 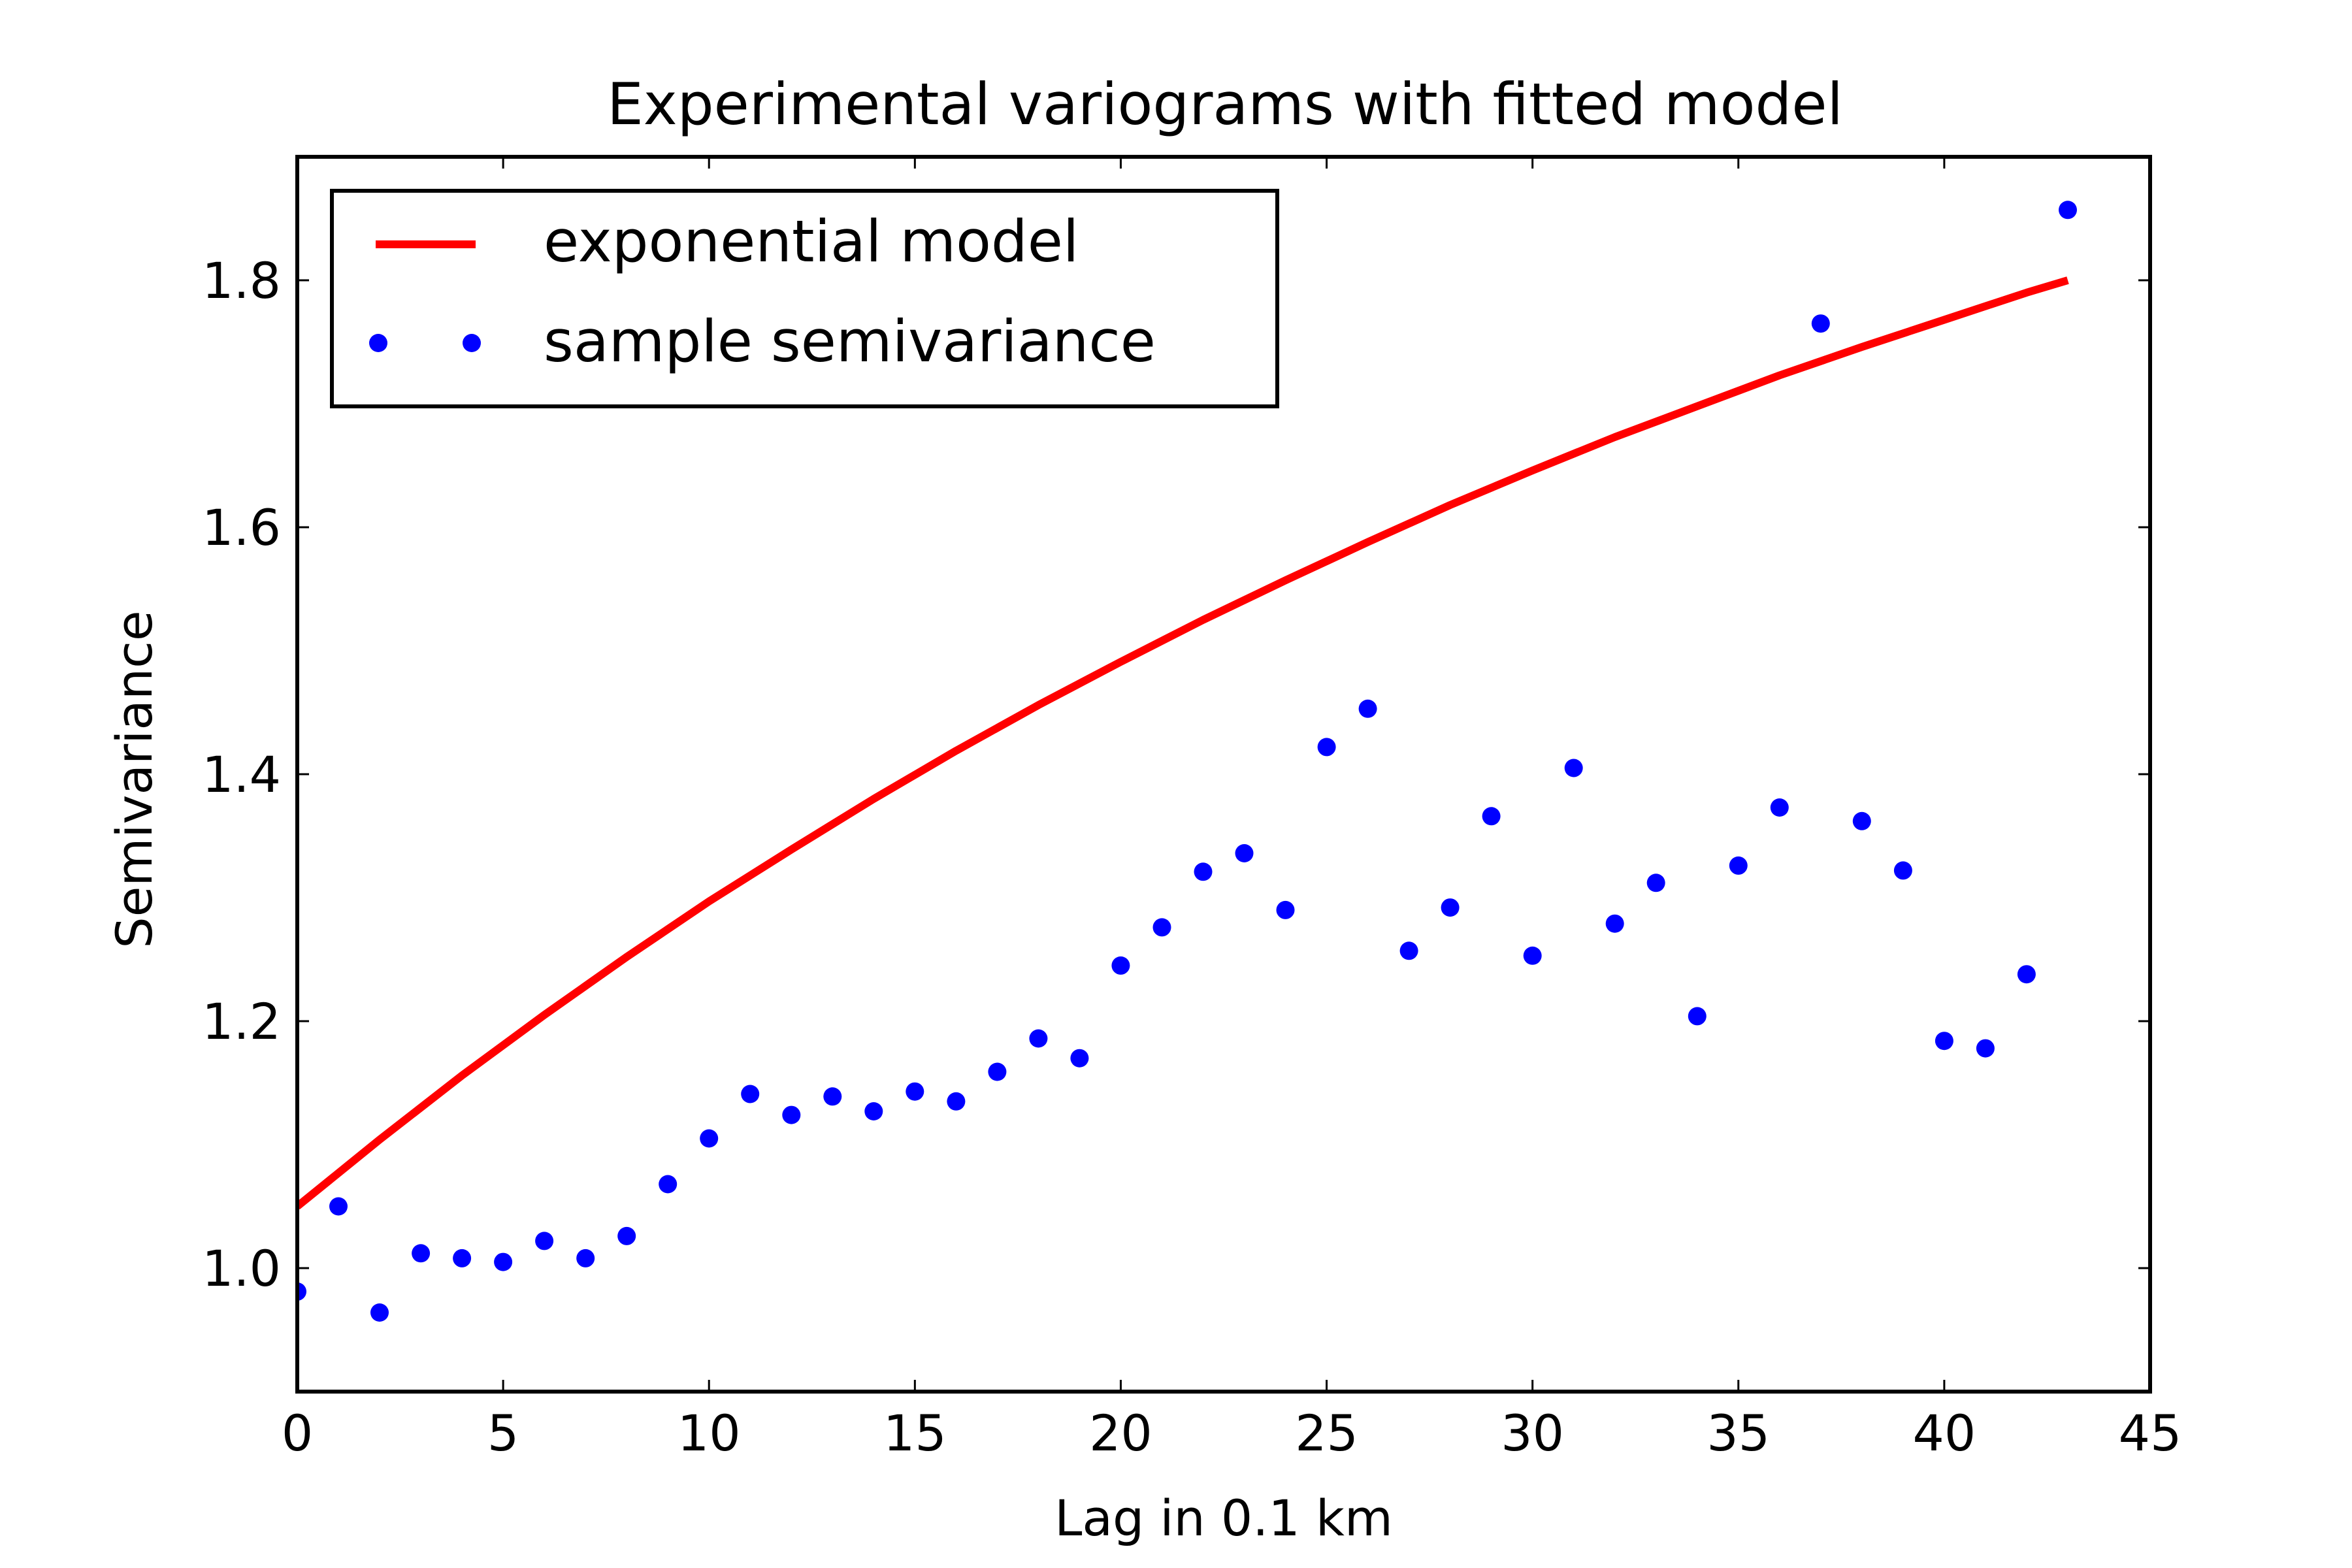 I want to click on y-tick-label: 1.8, so click(x=241, y=281).